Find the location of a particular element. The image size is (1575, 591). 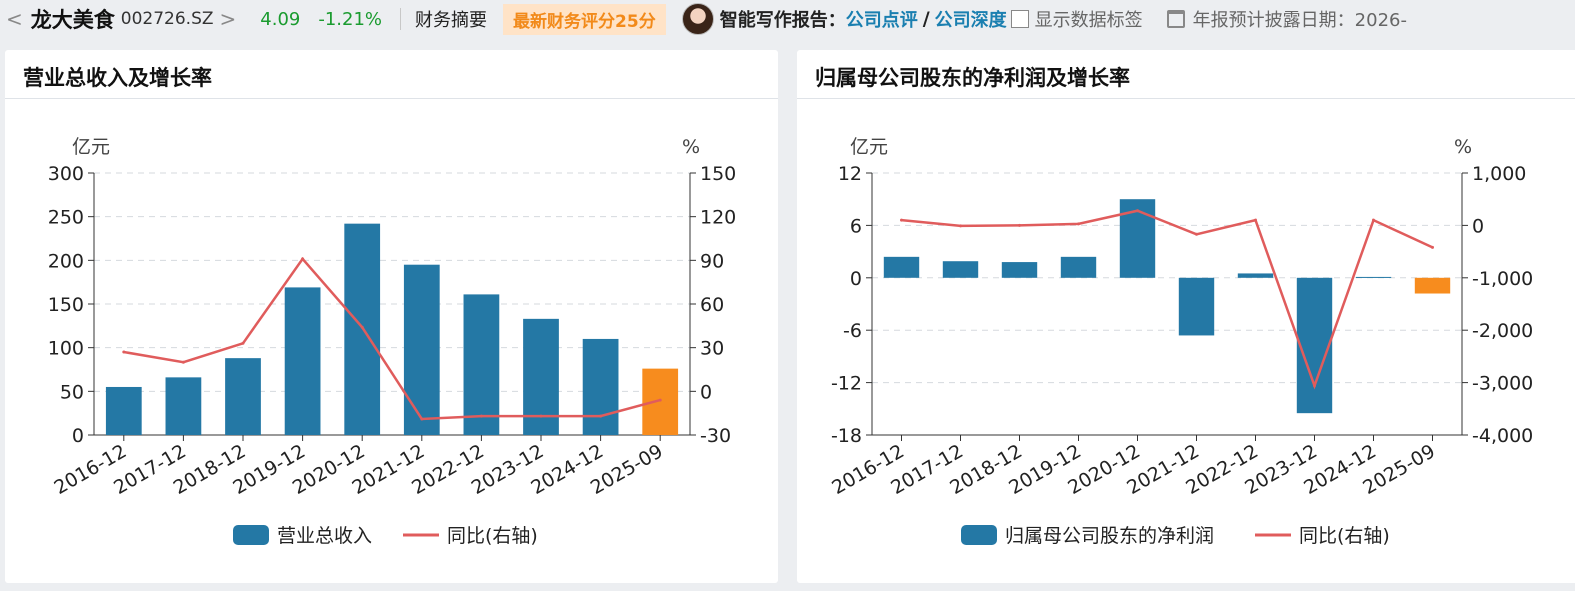

legend-bar-label: 归属母公司股东的净利润 is located at coordinates (1109, 536).